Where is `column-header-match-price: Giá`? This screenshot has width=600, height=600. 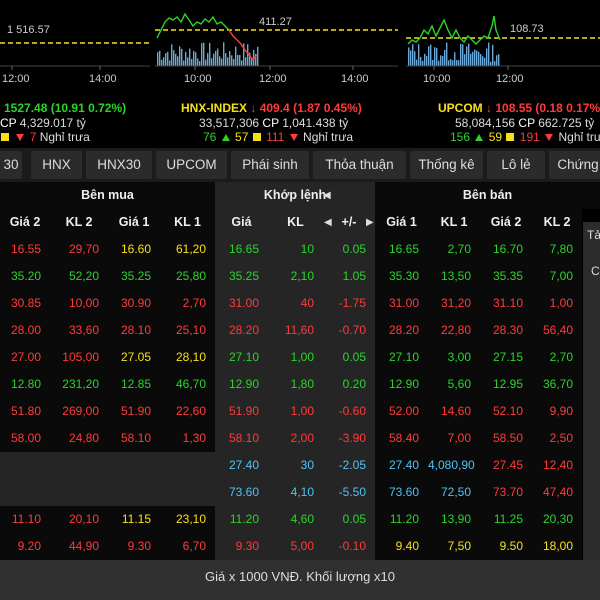 column-header-match-price: Giá is located at coordinates (241, 222).